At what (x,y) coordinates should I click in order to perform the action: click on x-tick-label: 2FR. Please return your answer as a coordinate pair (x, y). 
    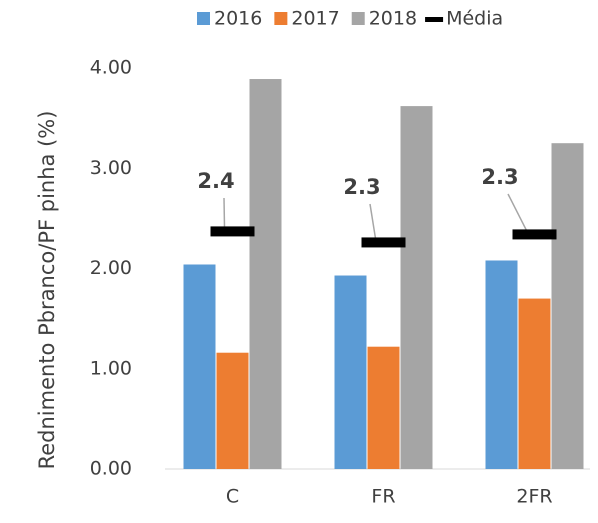
    Looking at the image, I should click on (534, 497).